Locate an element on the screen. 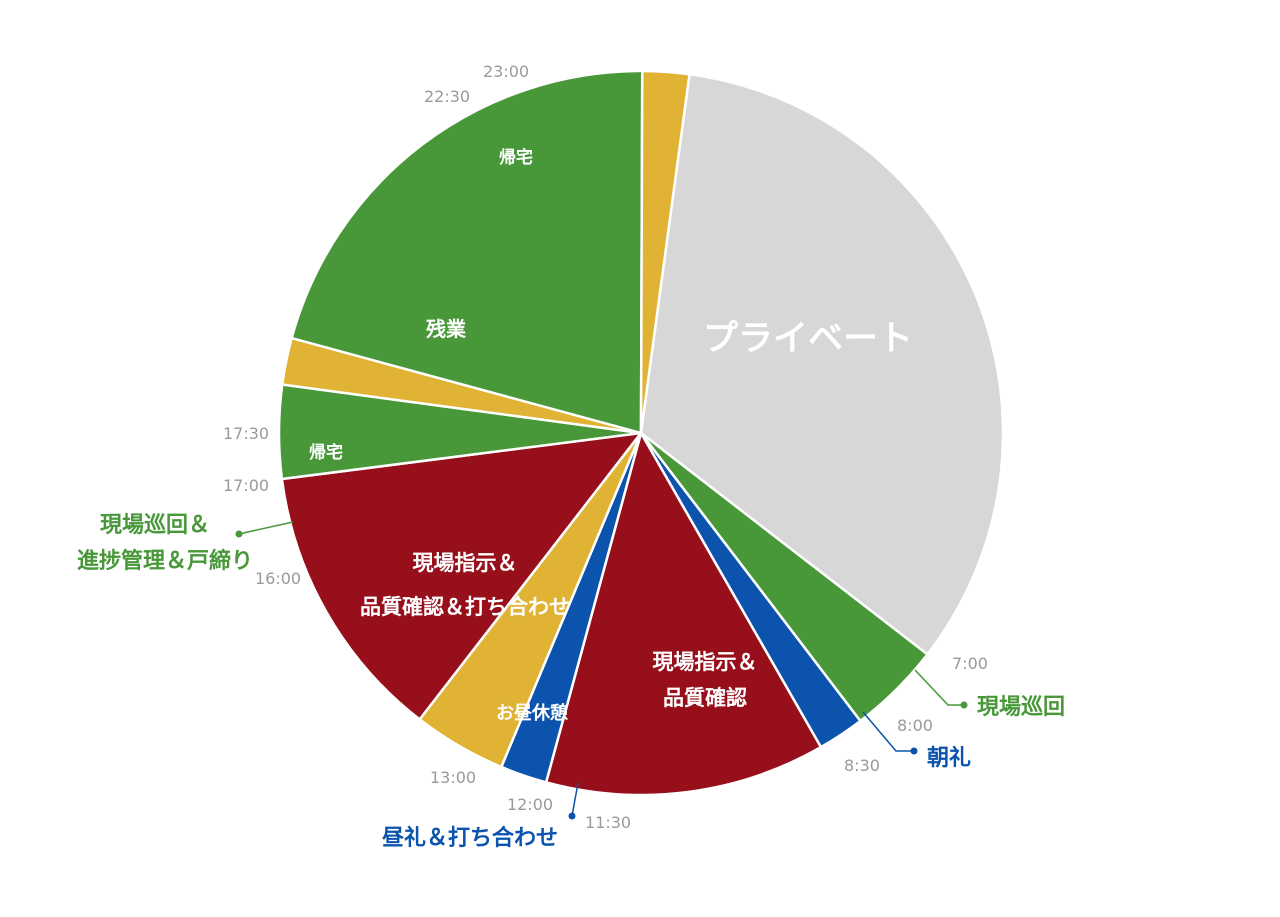  tick-label-1600: 16:00 is located at coordinates (278, 578).